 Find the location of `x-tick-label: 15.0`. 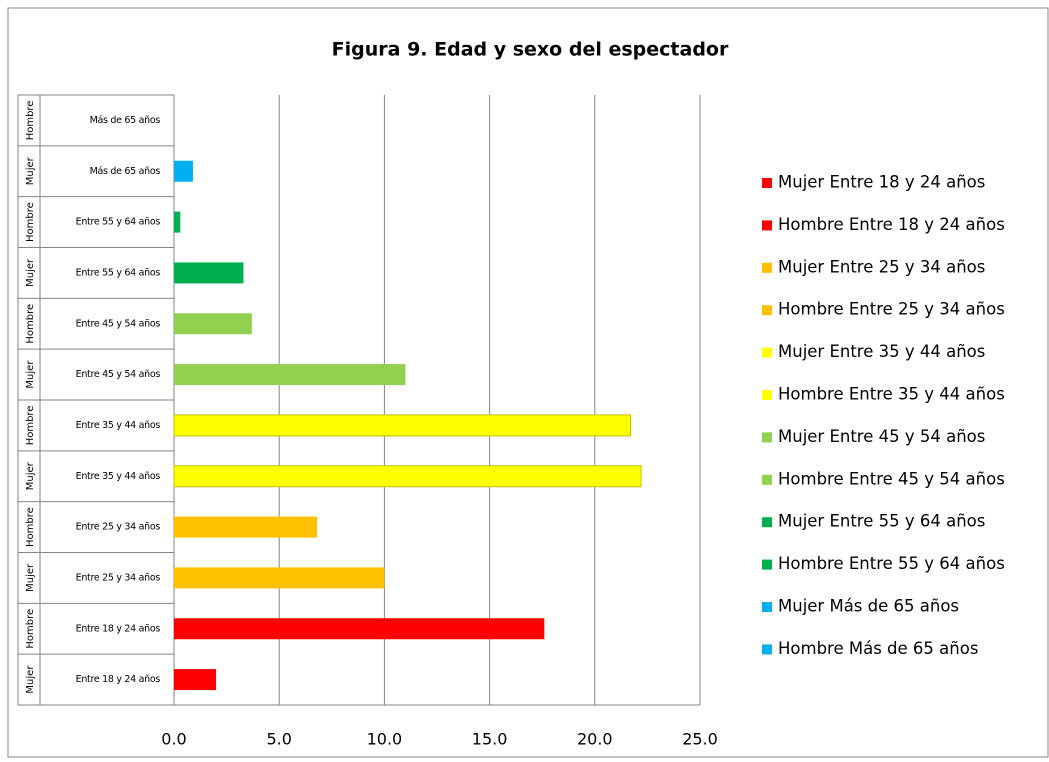

x-tick-label: 15.0 is located at coordinates (490, 739).